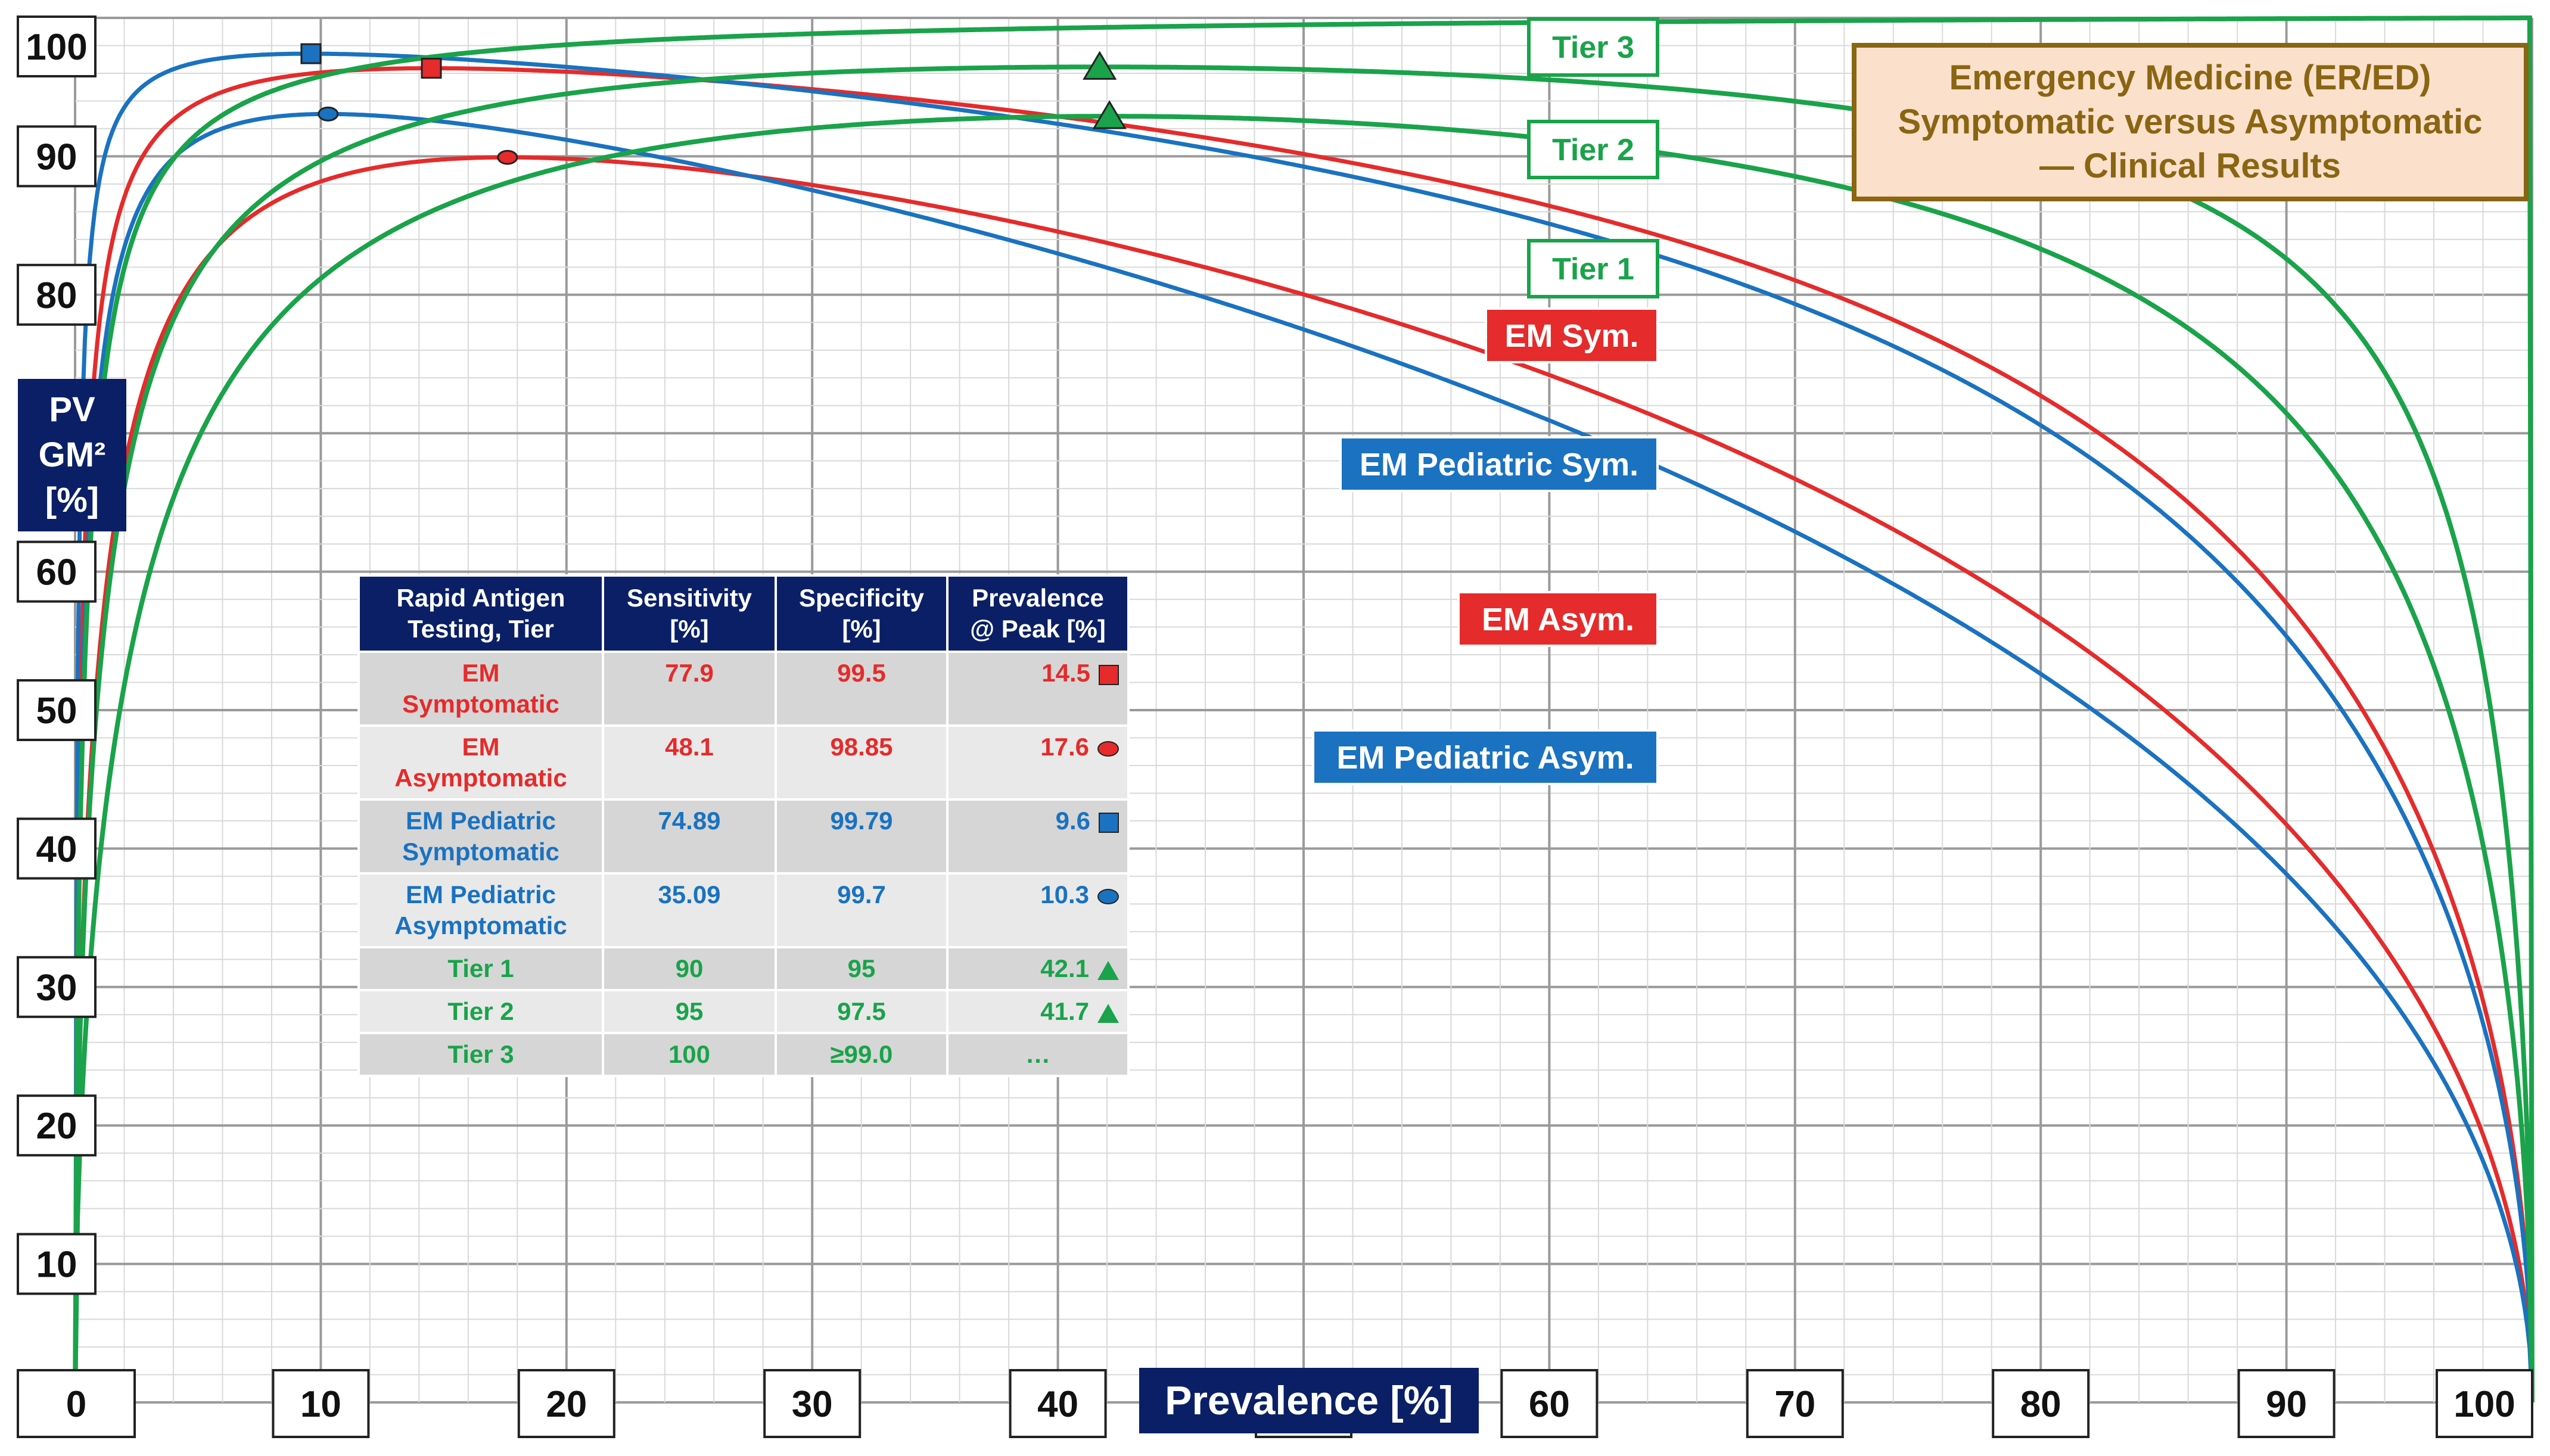 The height and width of the screenshot is (1456, 2550). Describe the element at coordinates (432, 68) in the screenshot. I see `peak-marker-square` at that location.